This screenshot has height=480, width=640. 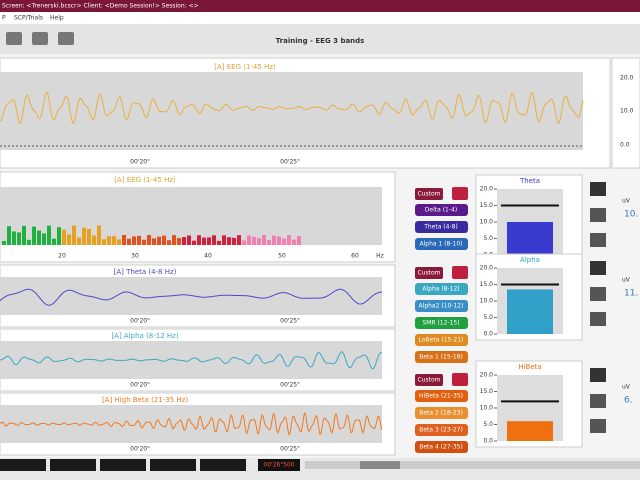 I want to click on side-scale, so click(x=625, y=113).